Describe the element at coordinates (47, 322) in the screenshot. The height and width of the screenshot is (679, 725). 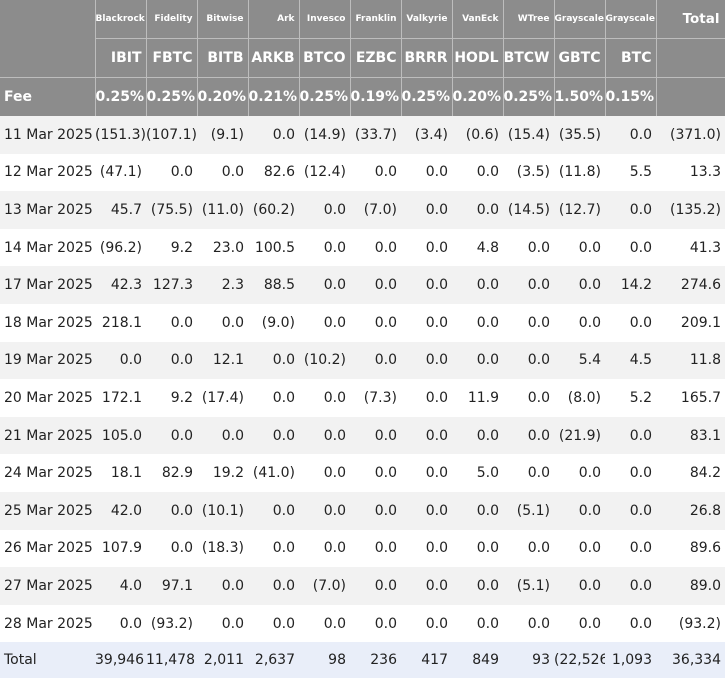
I see `date-cell: 18 Mar 2025` at that location.